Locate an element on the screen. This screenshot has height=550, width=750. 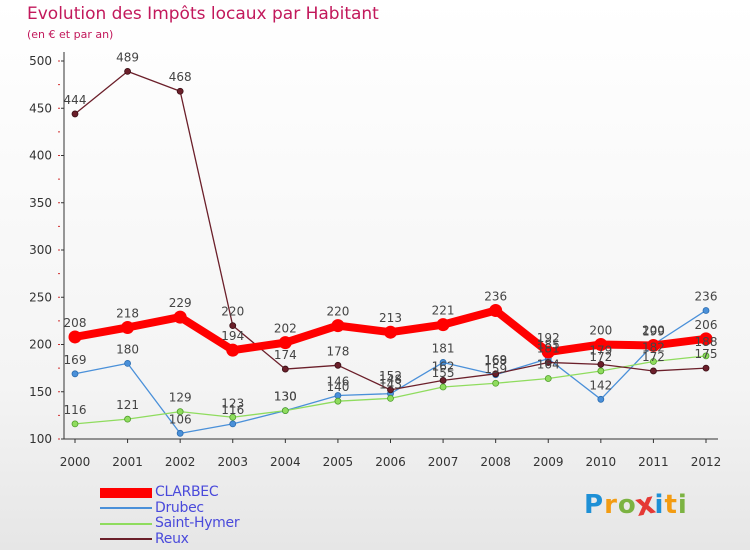
chart-subtitle: (en € et par an) is located at coordinates (70, 34).